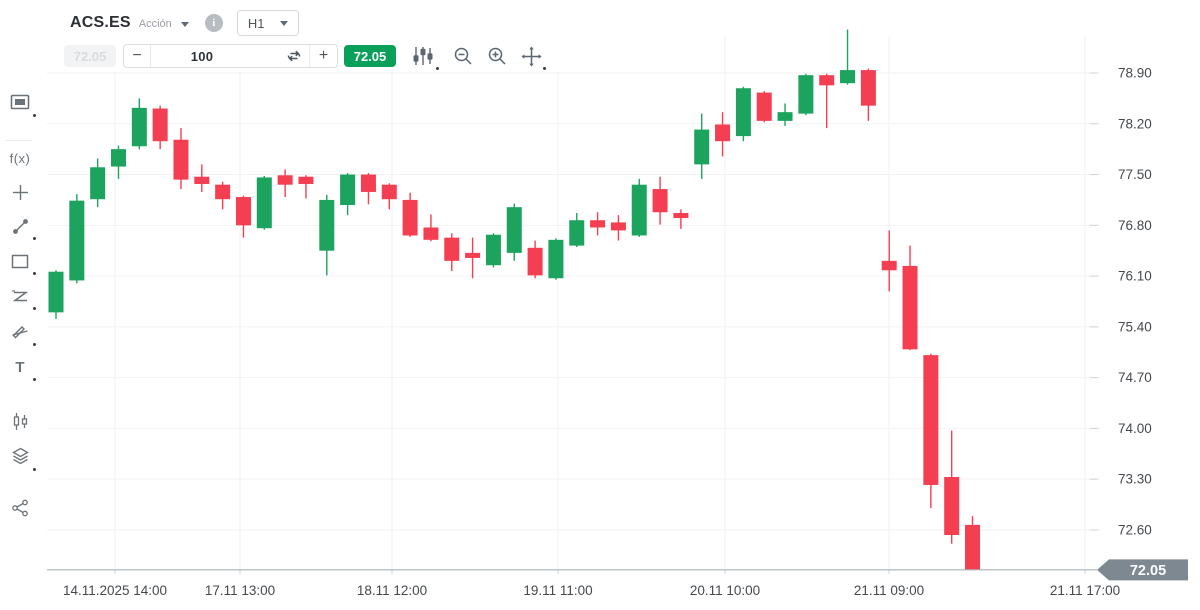  What do you see at coordinates (20, 367) in the screenshot?
I see `text-tool-icon: T` at bounding box center [20, 367].